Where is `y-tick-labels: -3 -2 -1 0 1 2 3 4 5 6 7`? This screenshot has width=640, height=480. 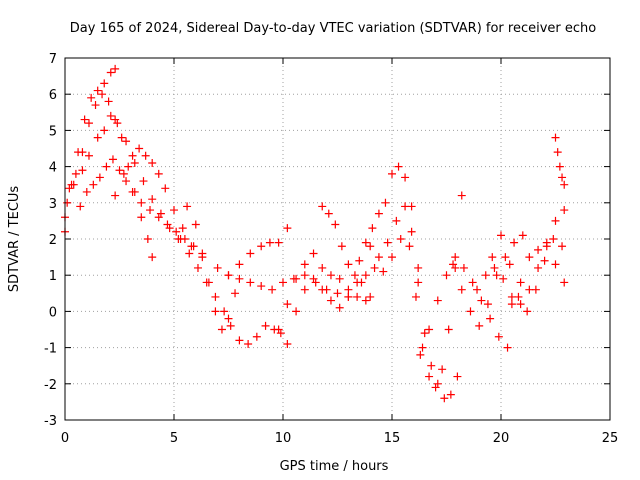 y-tick-labels: -3 -2 -1 0 1 2 3 4 5 6 7 is located at coordinates (50, 240).